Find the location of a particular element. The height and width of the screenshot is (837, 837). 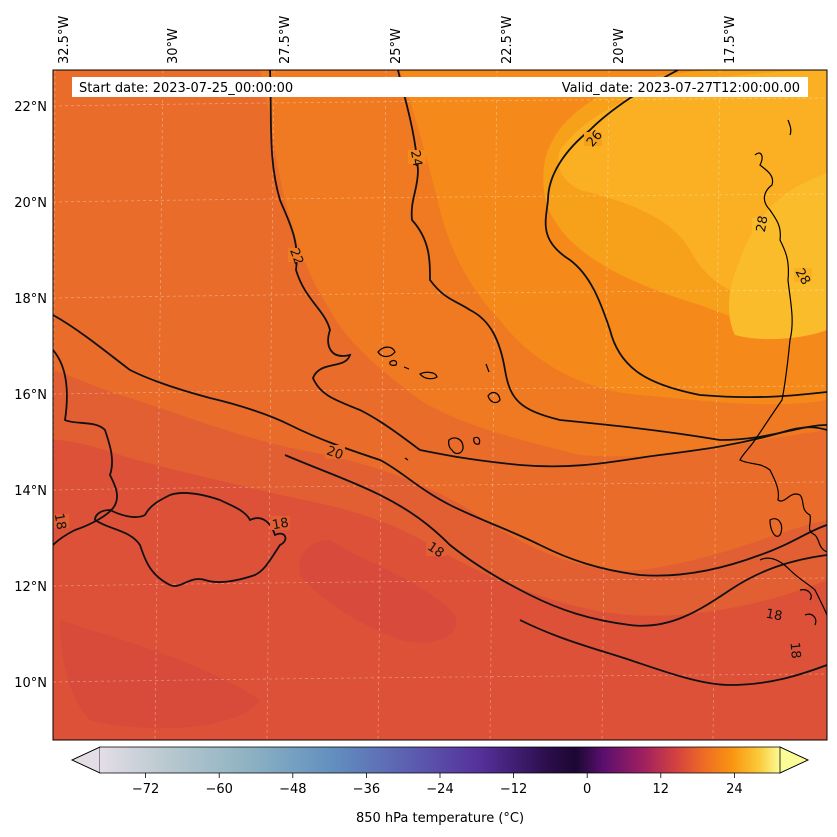

colorbar-tick-label: 24 is located at coordinates (734, 789).